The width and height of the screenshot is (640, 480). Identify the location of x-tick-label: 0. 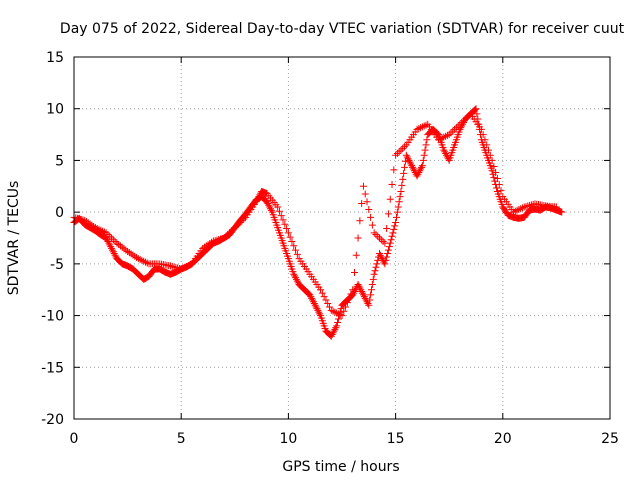
(74, 439).